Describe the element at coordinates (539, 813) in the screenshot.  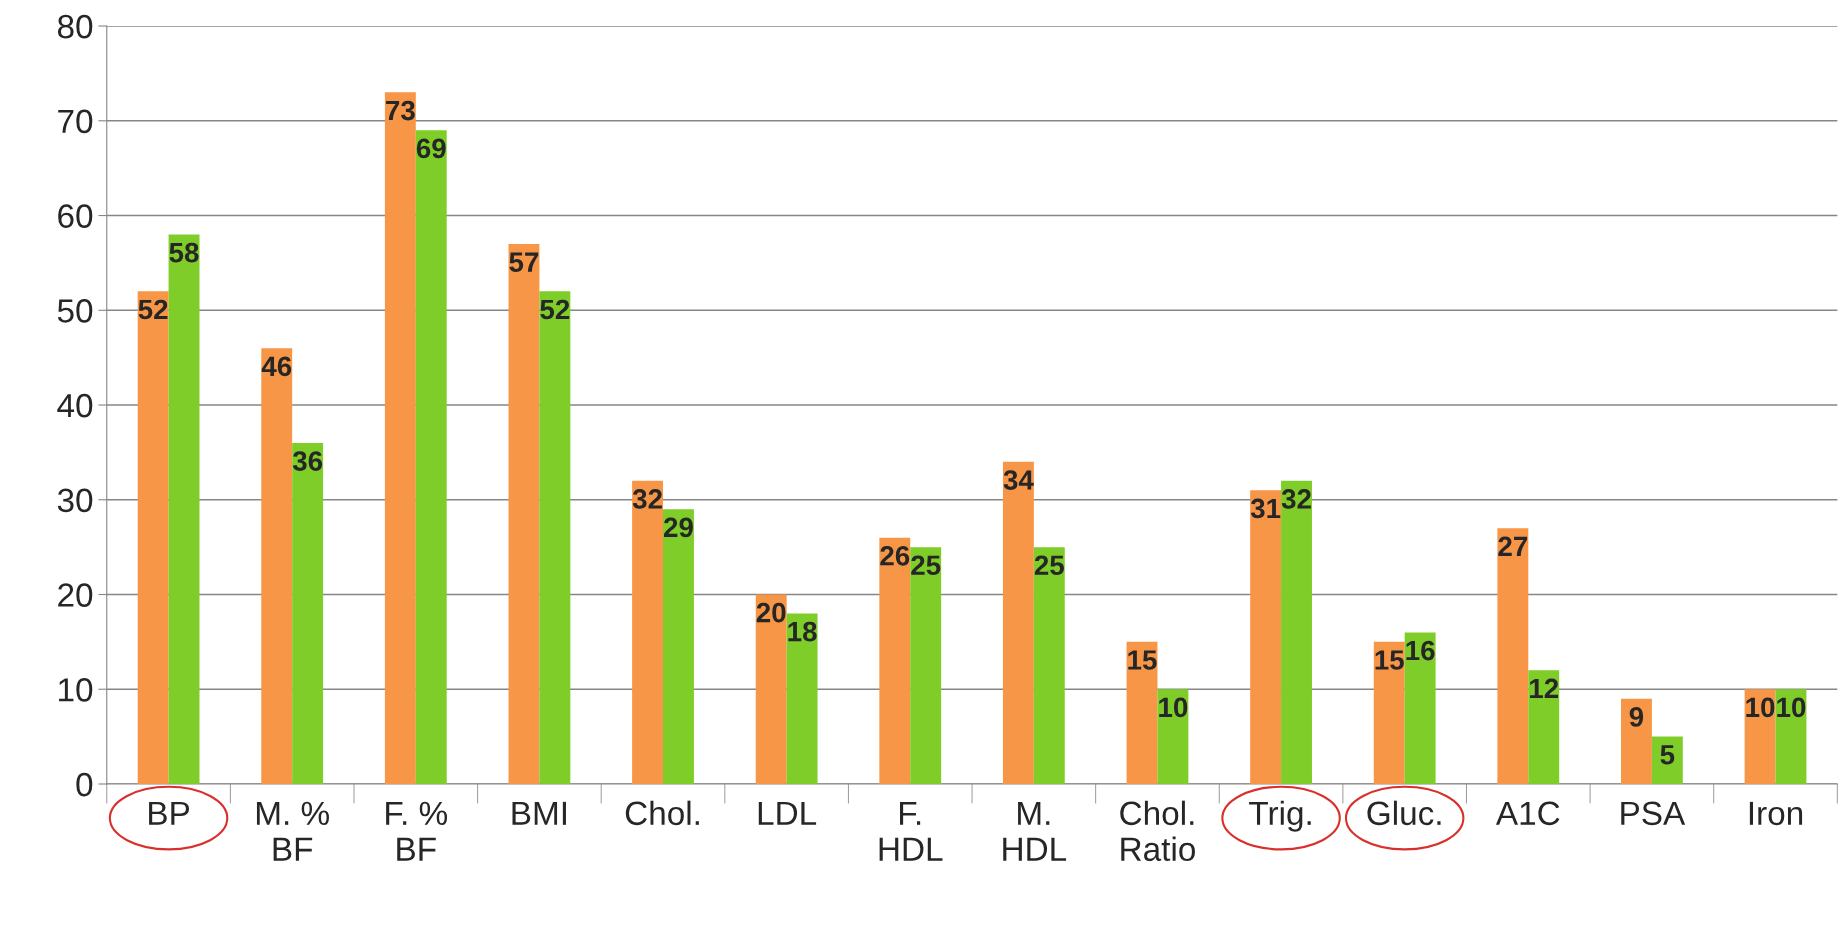
I see `x-tick-label: BMI` at that location.